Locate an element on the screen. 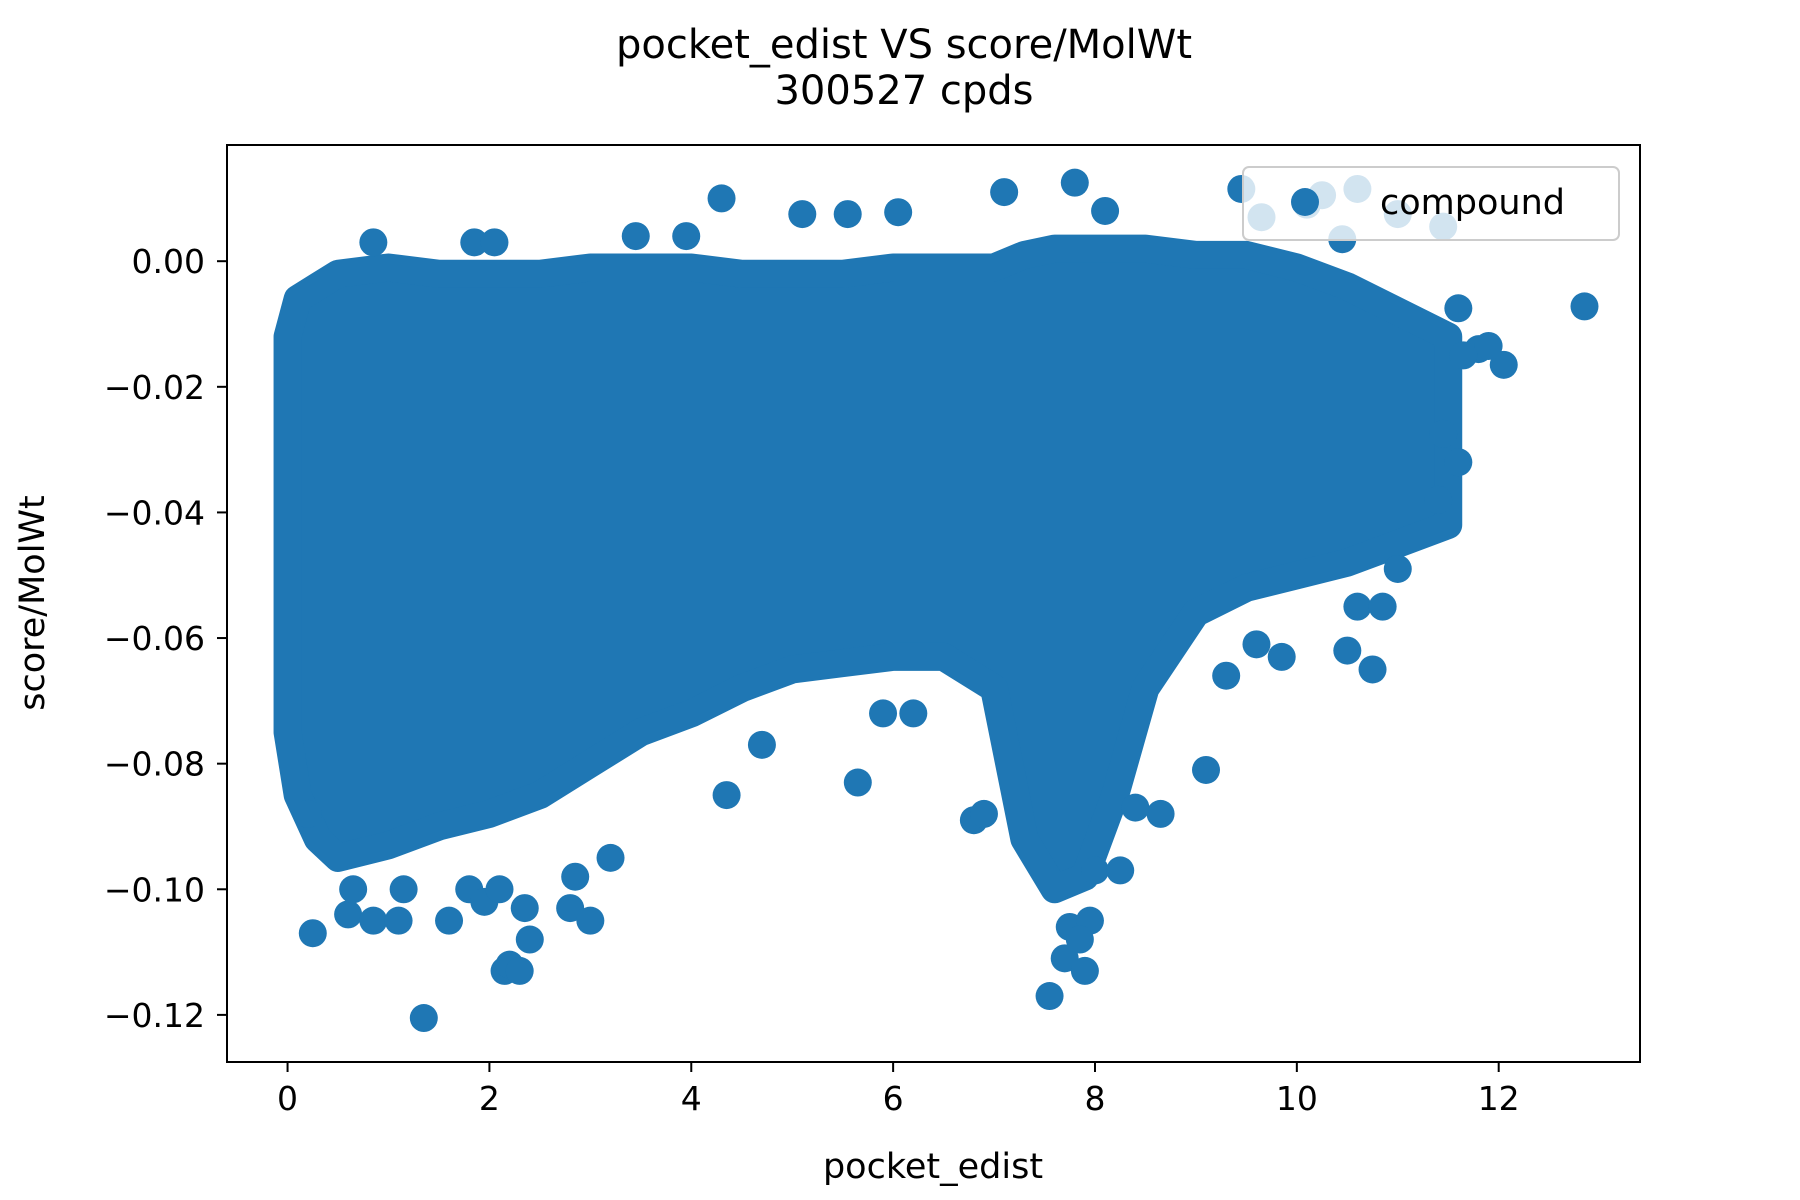 The height and width of the screenshot is (1200, 1800). x-tick-label: 12 is located at coordinates (1499, 1098).